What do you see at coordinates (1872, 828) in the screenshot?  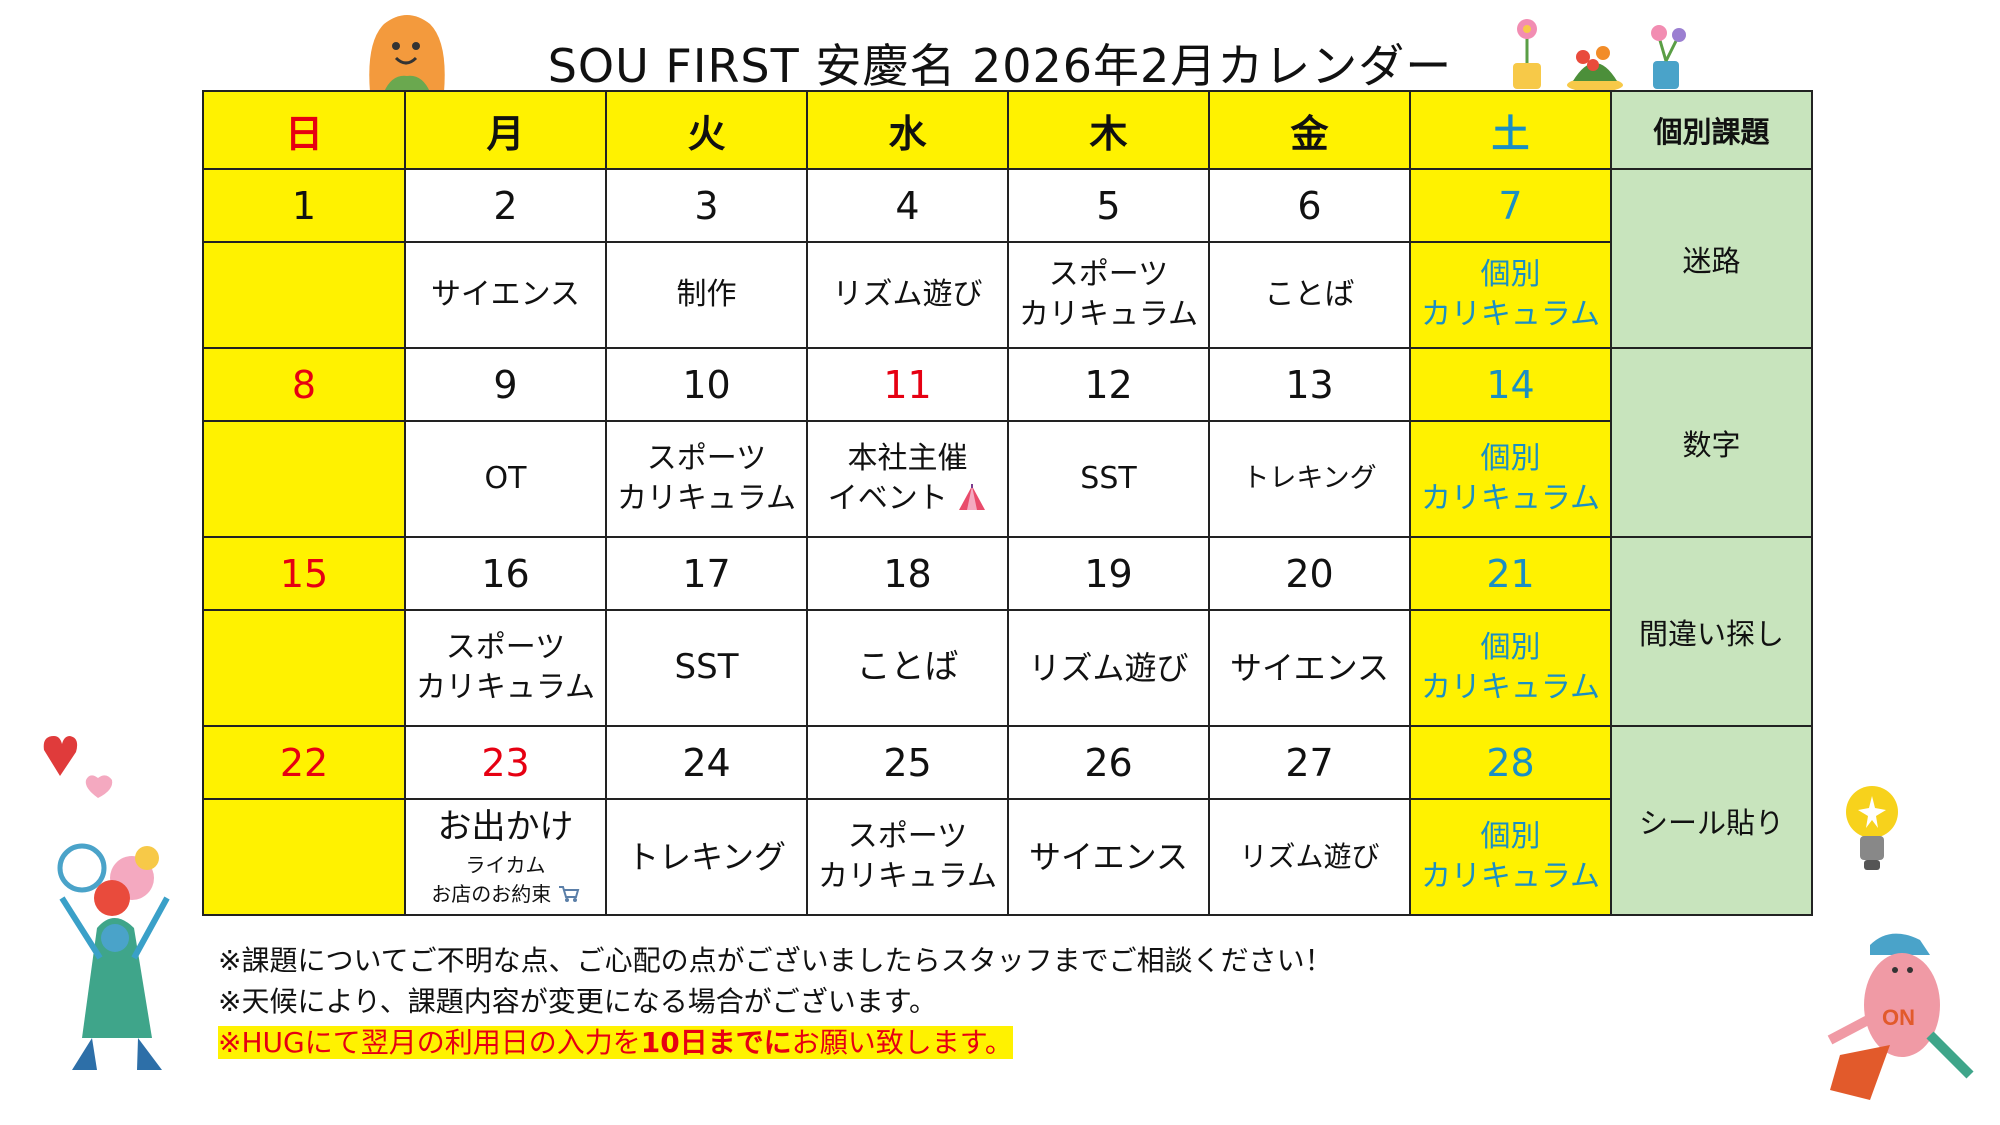 I see `lightbulb-icon` at bounding box center [1872, 828].